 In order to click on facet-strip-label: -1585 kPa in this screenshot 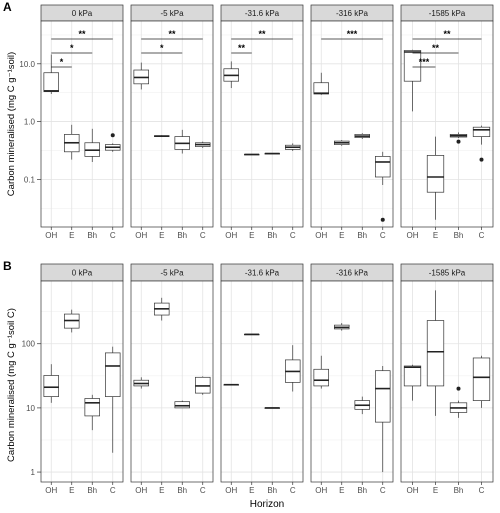, I will do `click(447, 13)`.